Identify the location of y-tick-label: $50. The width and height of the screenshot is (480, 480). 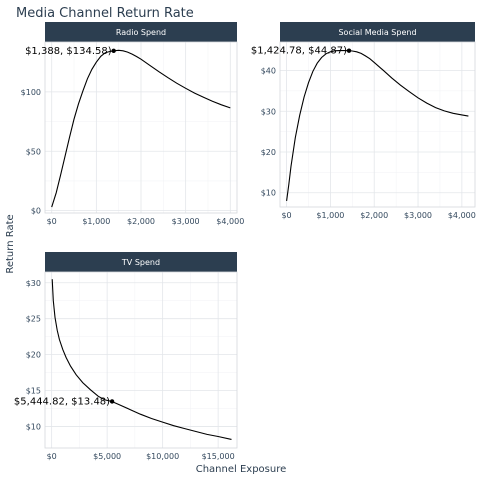
(33, 151).